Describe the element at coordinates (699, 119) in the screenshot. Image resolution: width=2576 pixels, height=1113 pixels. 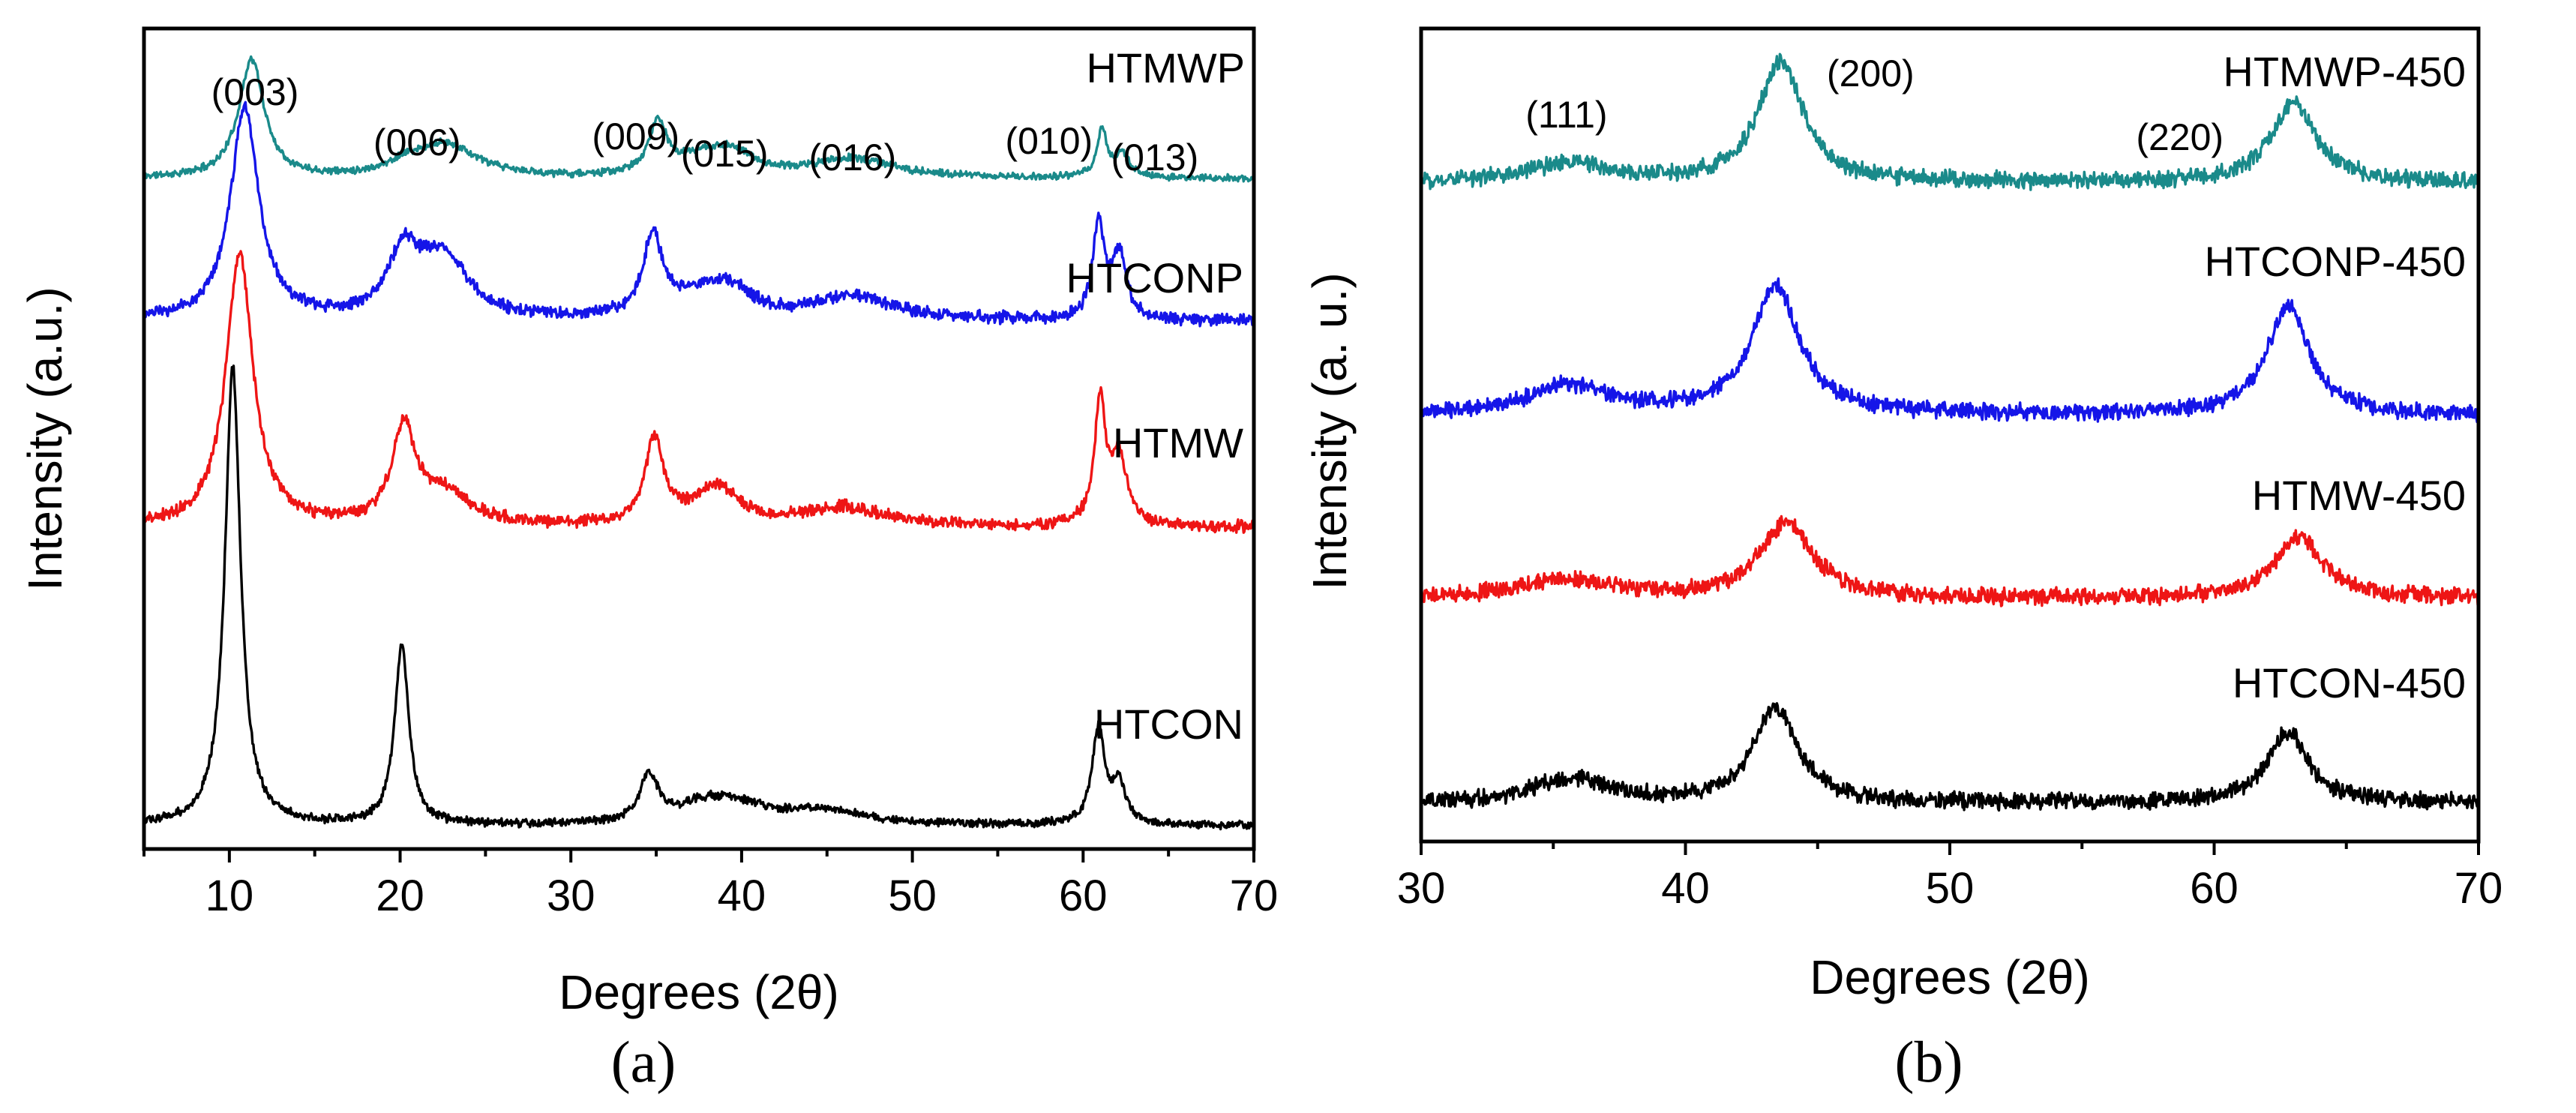
I see `trace-htmwp` at that location.